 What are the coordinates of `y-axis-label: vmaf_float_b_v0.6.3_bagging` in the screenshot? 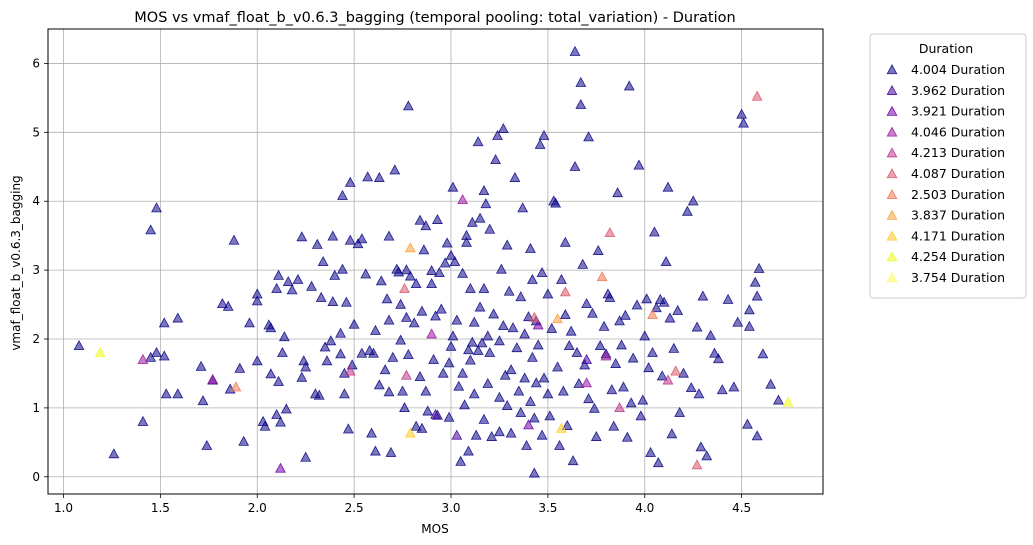 It's located at (16, 262).